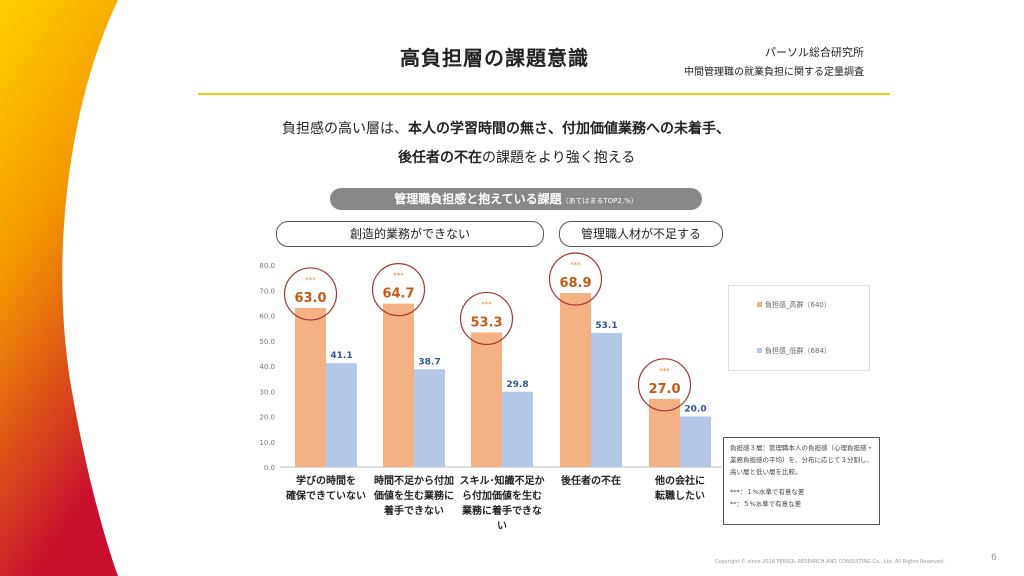 The height and width of the screenshot is (576, 1024). Describe the element at coordinates (501, 510) in the screenshot. I see `x-tick-label: 業務に着手できな` at that location.